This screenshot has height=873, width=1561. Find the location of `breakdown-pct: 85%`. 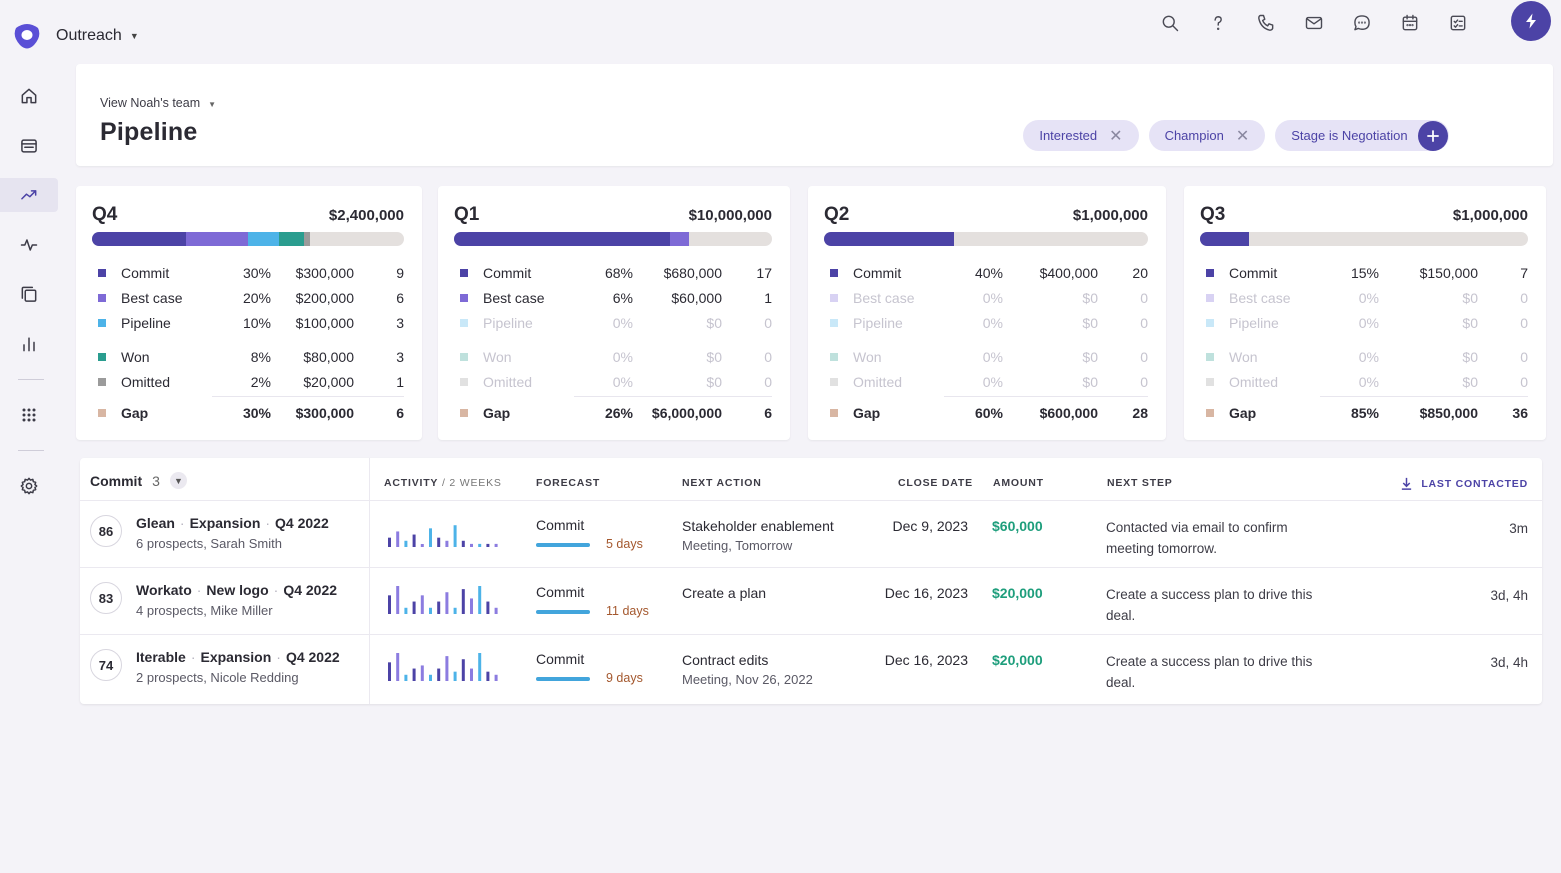

breakdown-pct: 85% is located at coordinates (1364, 412).